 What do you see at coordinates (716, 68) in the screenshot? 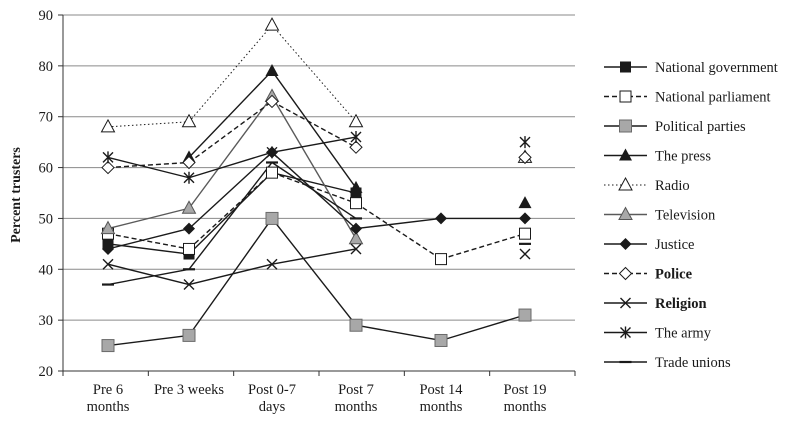
I see `legend-national-government-label: National government` at bounding box center [716, 68].